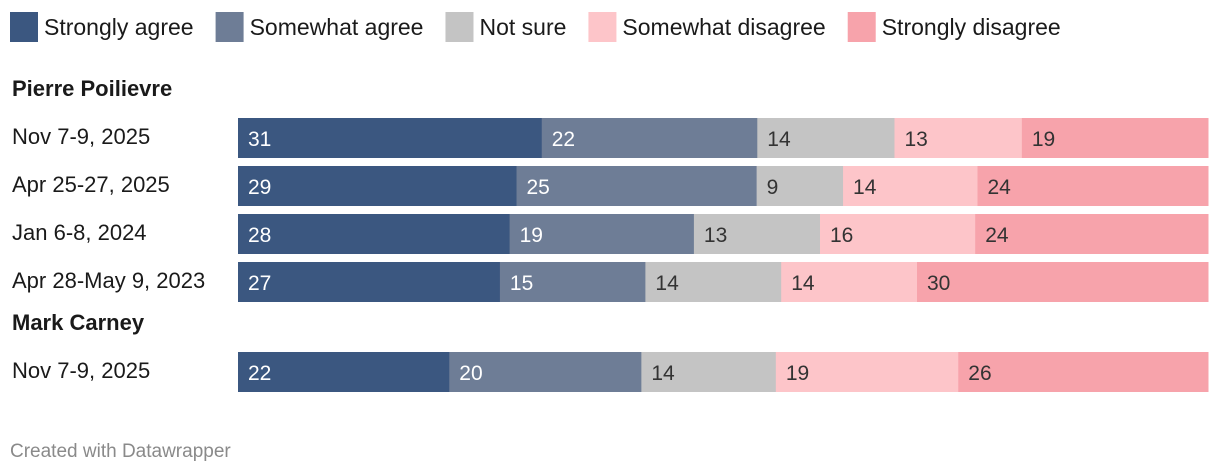 Image resolution: width=1220 pixels, height=474 pixels. What do you see at coordinates (723, 27) in the screenshot?
I see `legend-label: Somewhat disagree` at bounding box center [723, 27].